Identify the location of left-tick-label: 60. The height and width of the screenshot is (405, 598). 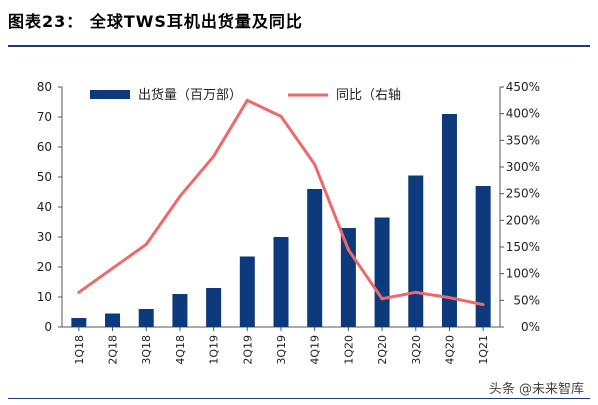
(44, 147).